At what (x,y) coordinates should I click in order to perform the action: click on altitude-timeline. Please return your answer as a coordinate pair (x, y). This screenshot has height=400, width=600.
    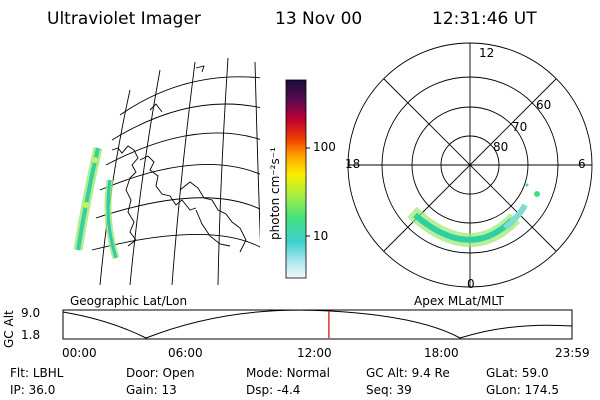
    Looking at the image, I should click on (317, 324).